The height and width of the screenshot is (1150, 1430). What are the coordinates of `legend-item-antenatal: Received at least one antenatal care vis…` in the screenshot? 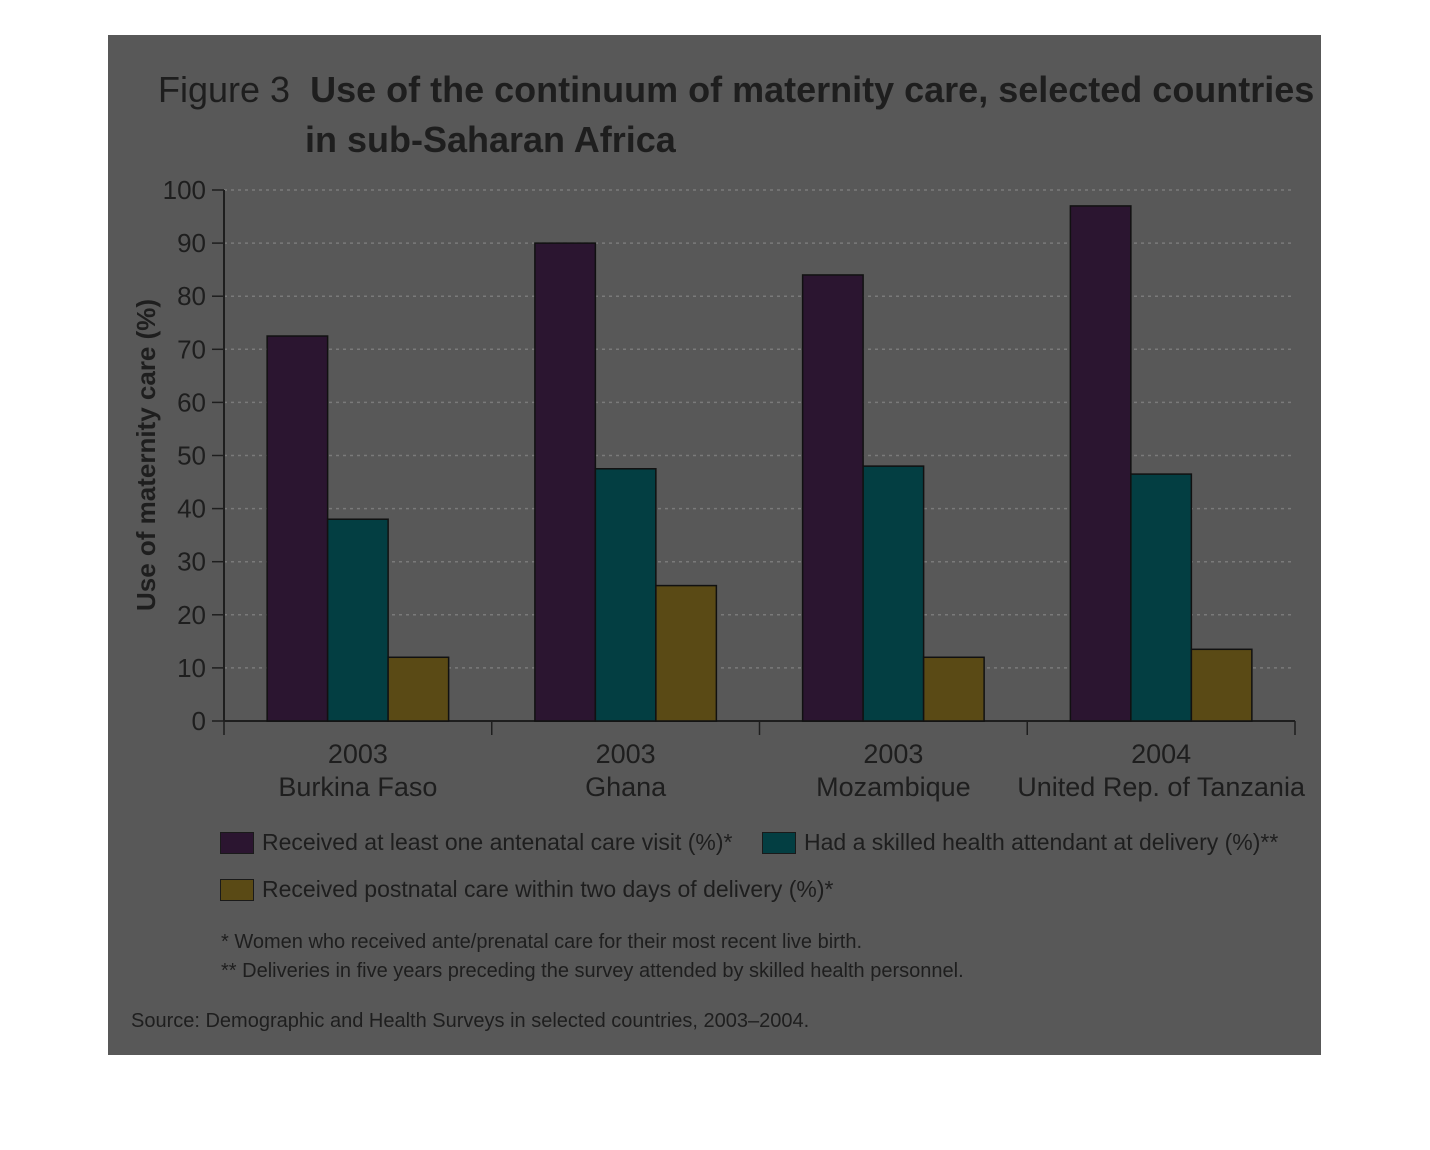 It's located at (476, 842).